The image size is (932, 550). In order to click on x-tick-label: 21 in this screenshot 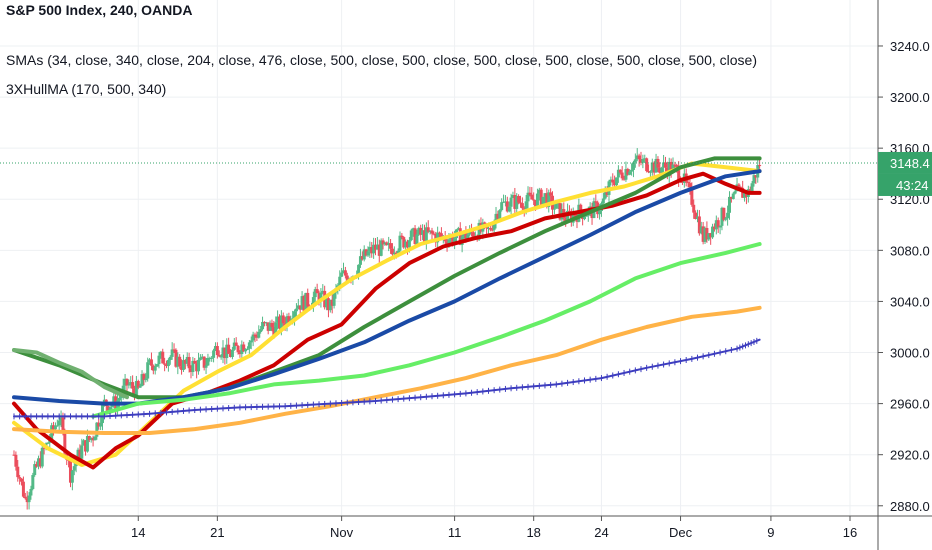, I will do `click(217, 532)`.